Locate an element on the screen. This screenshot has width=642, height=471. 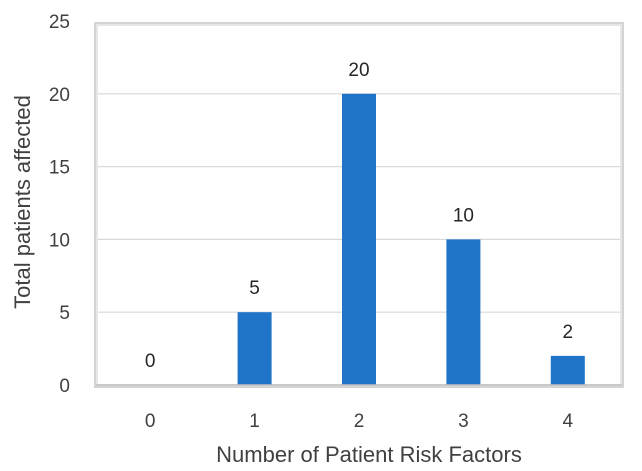
x-tick-label: 4 is located at coordinates (568, 421).